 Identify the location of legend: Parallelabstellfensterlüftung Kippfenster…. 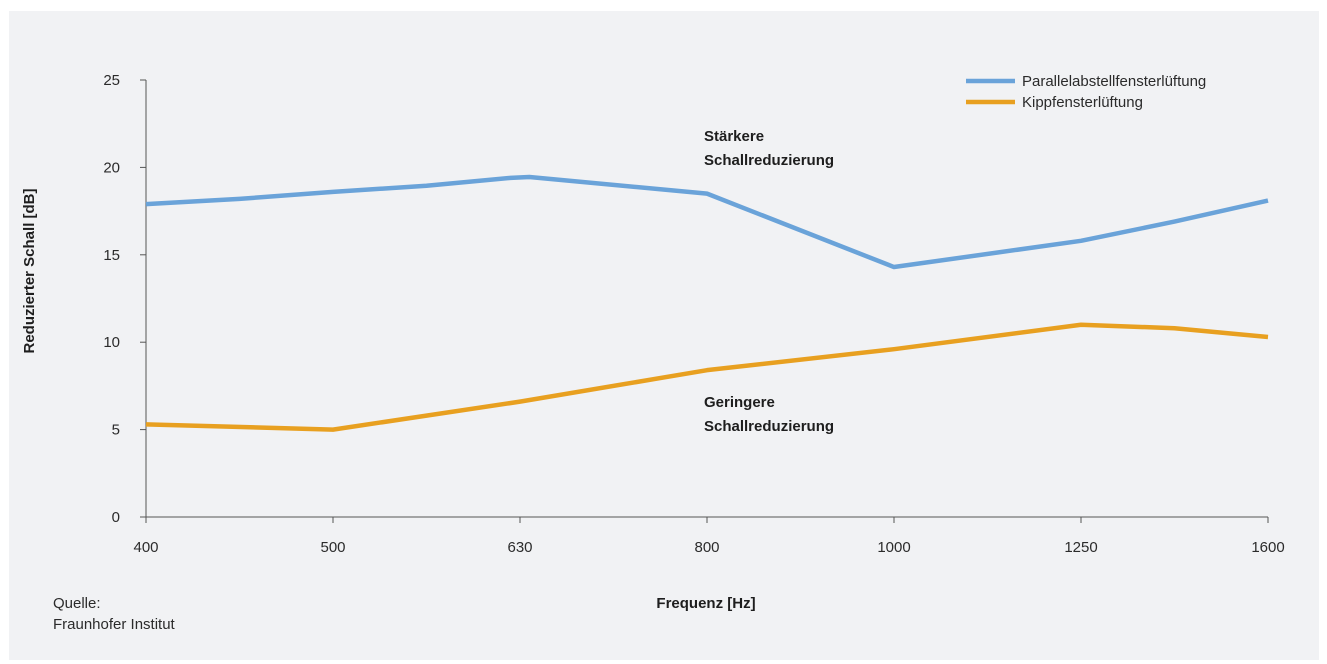
(1086, 92).